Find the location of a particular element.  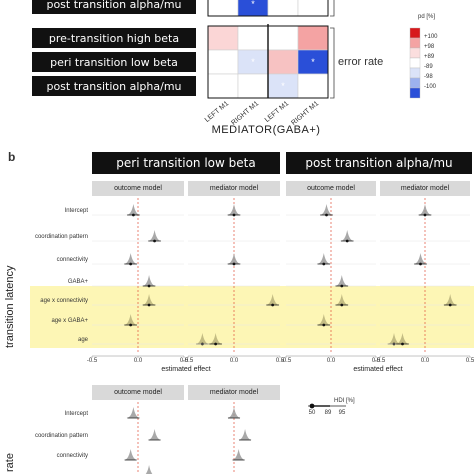

hdi-tick-89: 89 is located at coordinates (328, 413).